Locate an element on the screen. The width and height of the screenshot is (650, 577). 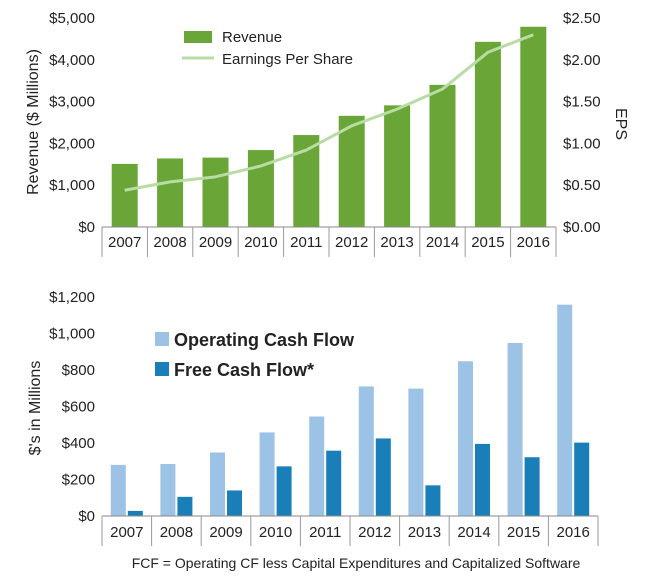
eps-tick-label: $1.00 is located at coordinates (582, 143).